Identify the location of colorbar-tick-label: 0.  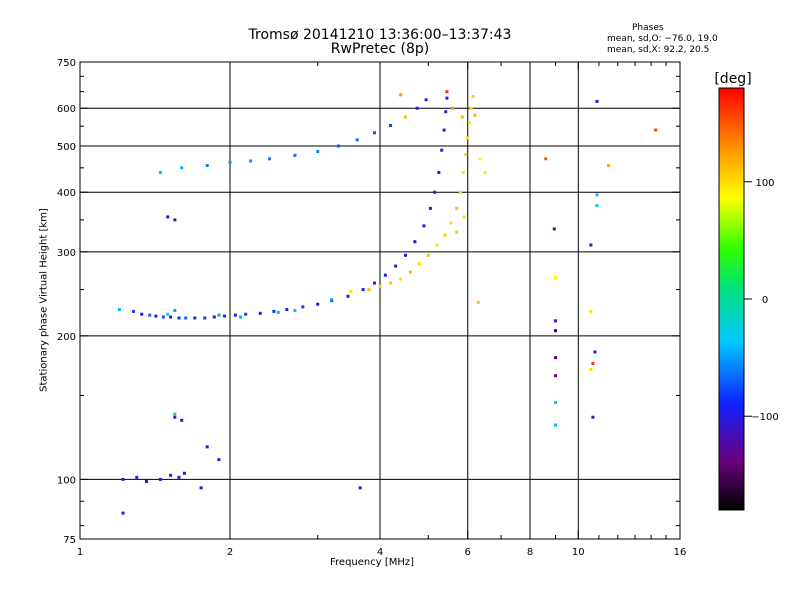
(765, 300).